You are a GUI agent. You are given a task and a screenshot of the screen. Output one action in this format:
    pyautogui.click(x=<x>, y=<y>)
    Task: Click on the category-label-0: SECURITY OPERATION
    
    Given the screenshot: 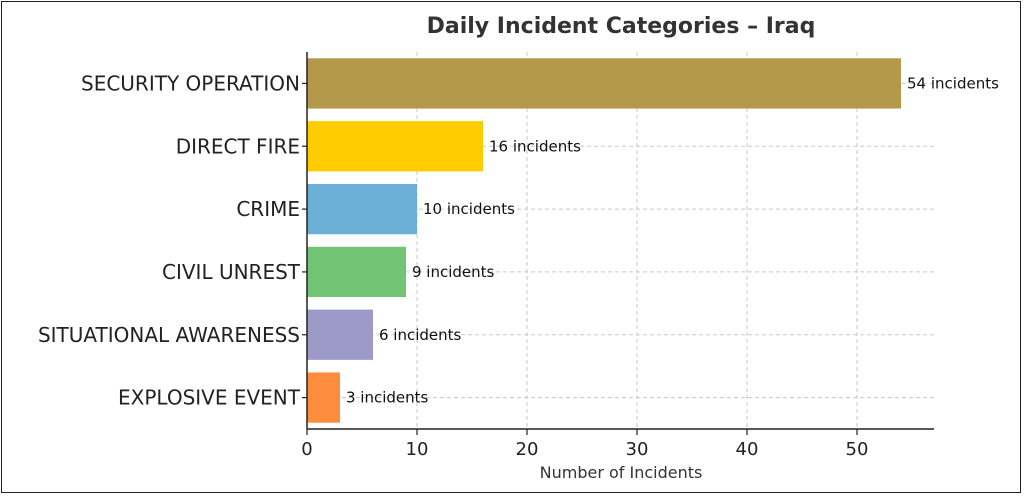 What is the action you would take?
    pyautogui.click(x=190, y=83)
    